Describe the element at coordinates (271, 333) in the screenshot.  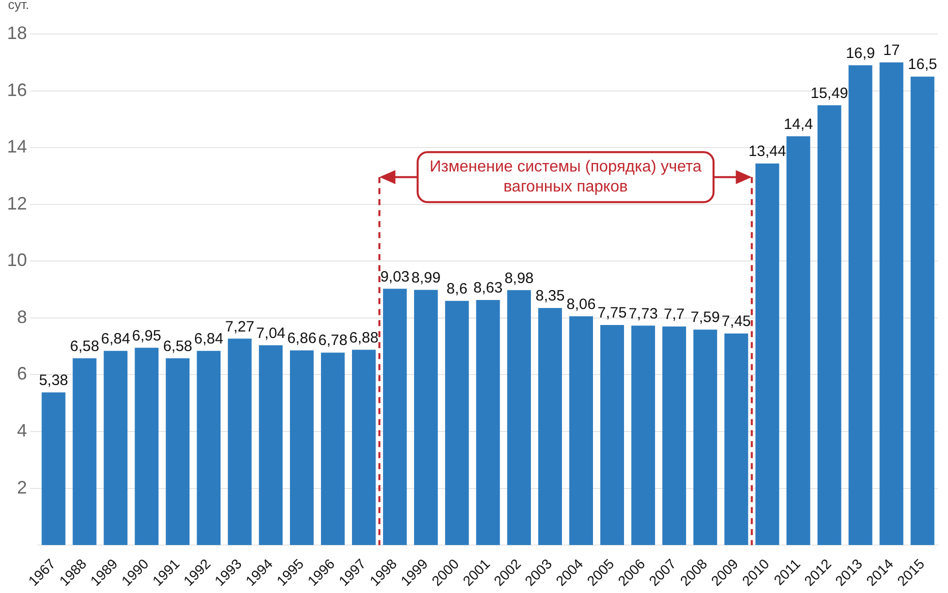
I see `data-label: 7,04` at that location.